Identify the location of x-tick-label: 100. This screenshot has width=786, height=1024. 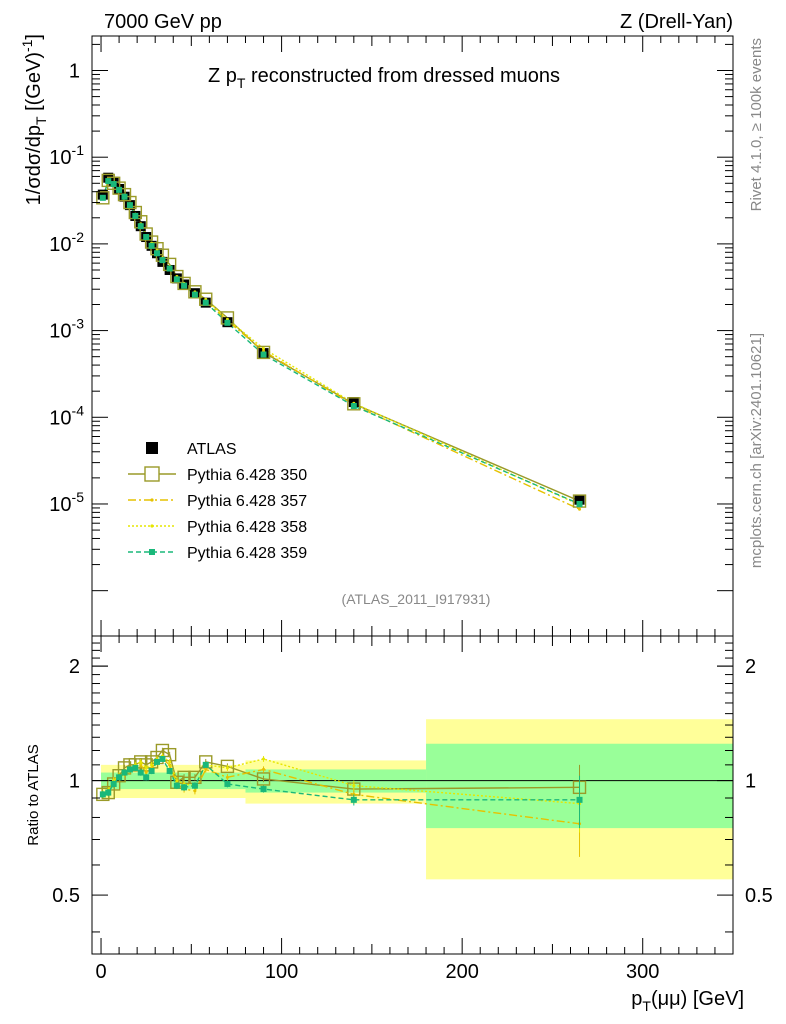
(281, 972).